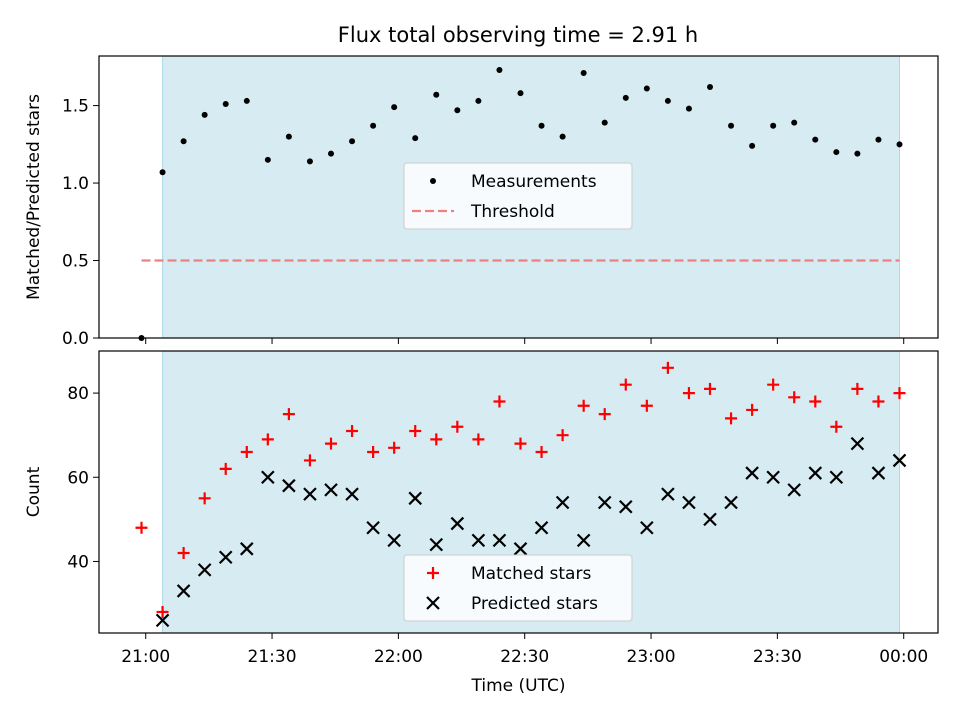  What do you see at coordinates (518, 686) in the screenshot?
I see `x-axis-label: Time (UTC)` at bounding box center [518, 686].